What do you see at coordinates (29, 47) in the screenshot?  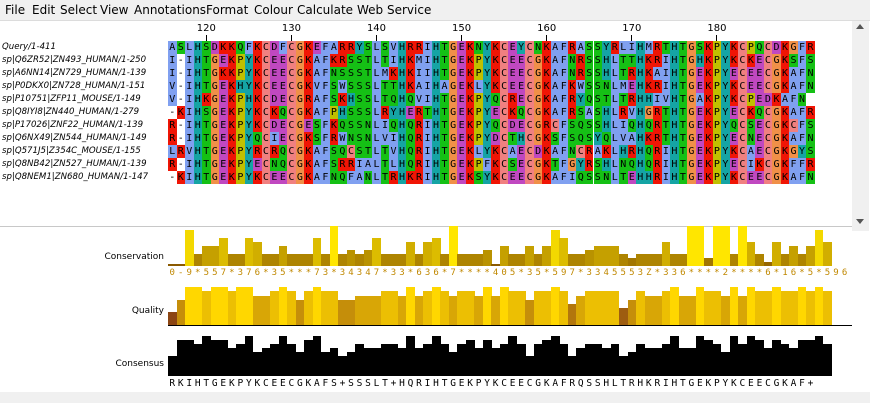 I see `sequence-name: Query/1-411` at bounding box center [29, 47].